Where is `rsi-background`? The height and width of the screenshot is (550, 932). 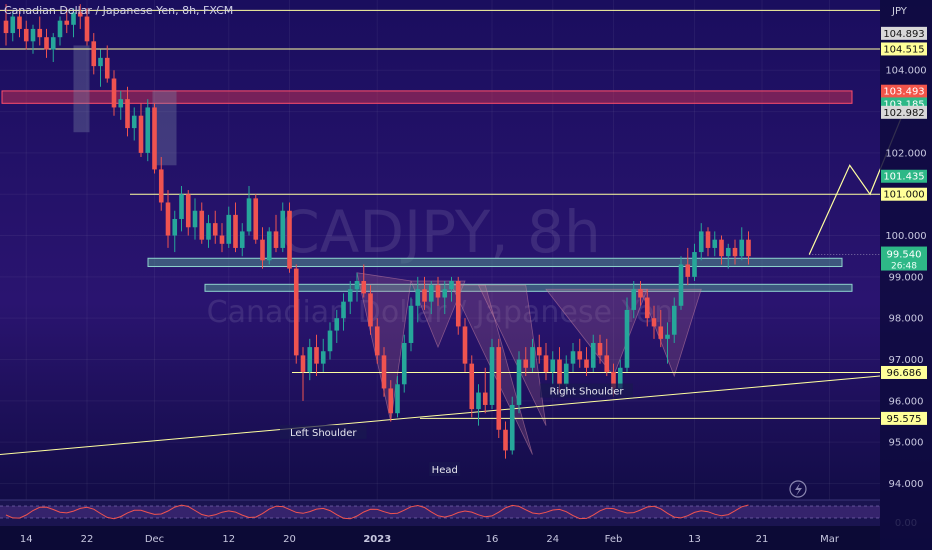
rsi-background is located at coordinates (440, 513).